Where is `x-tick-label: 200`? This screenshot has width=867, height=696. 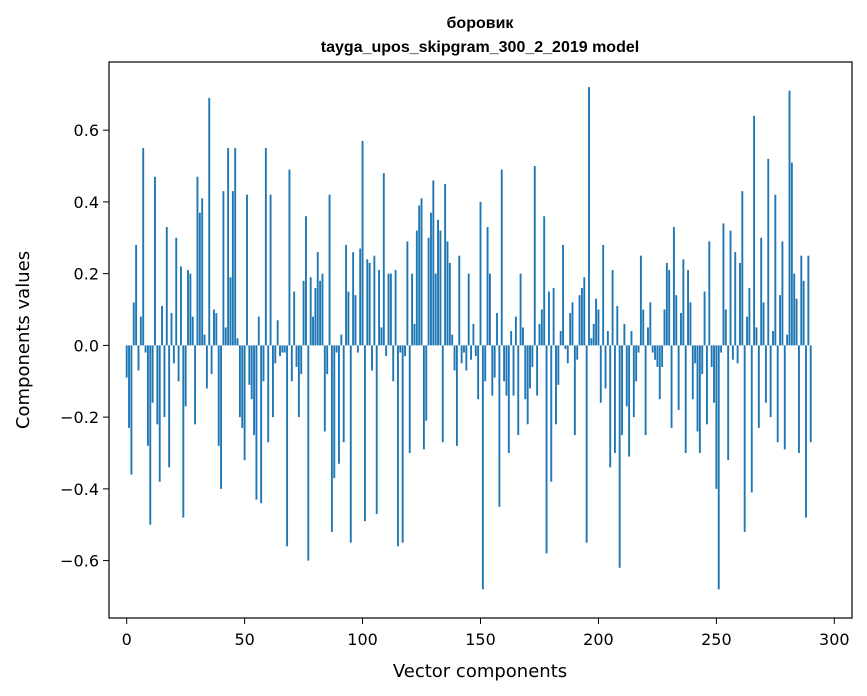 x-tick-label: 200 is located at coordinates (598, 639).